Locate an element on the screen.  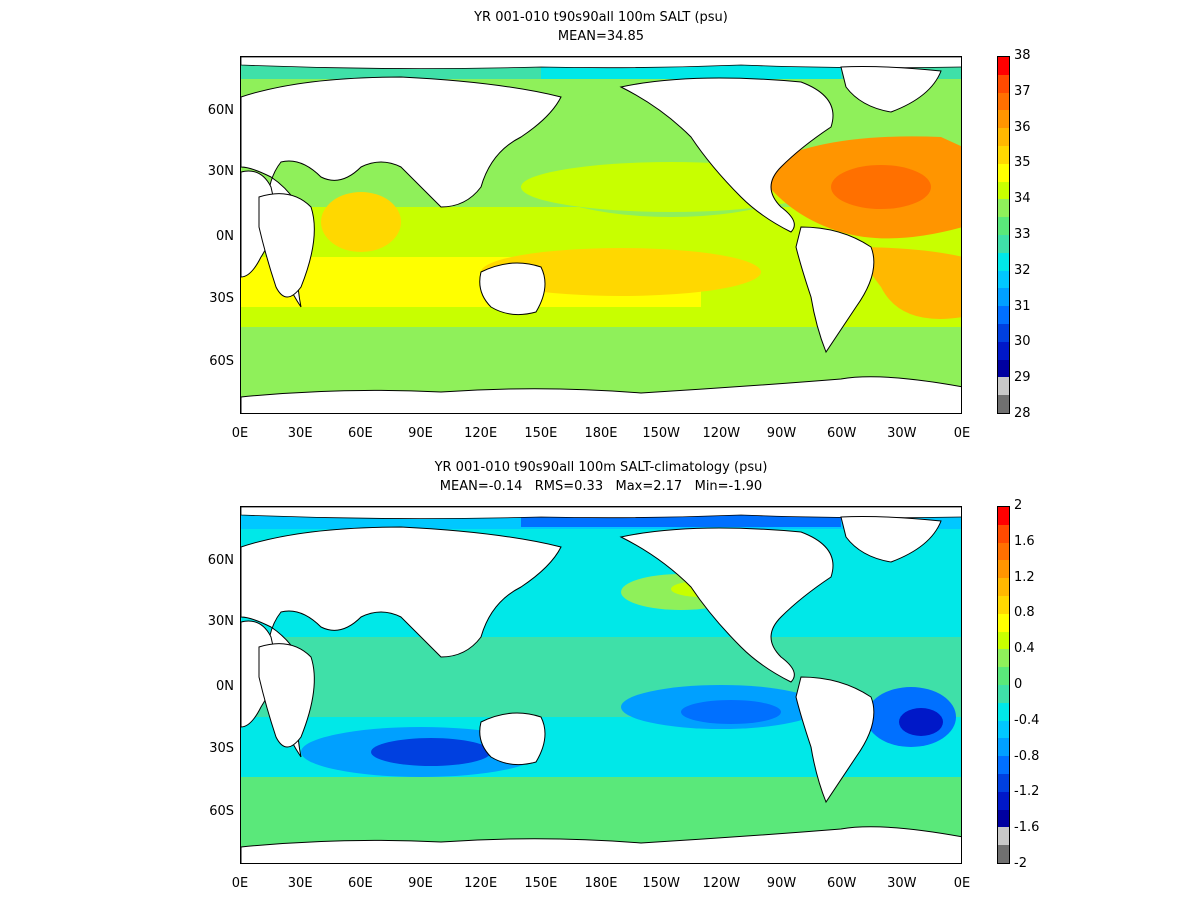
panel1-mean: MEAN=34.85 is located at coordinates (601, 36).